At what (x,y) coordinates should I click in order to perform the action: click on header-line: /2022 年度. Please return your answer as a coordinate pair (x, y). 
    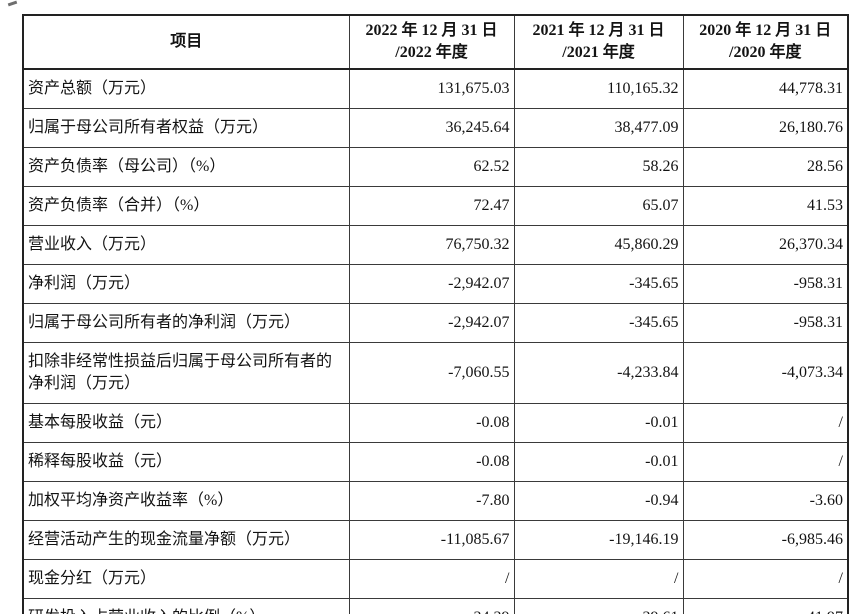
    Looking at the image, I should click on (431, 52).